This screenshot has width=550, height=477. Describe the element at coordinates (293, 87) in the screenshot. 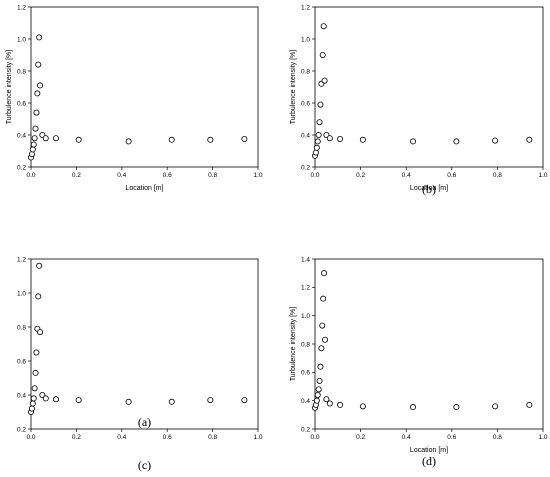

I see `y-axis-label-b: Turbulence intensity [%]` at that location.